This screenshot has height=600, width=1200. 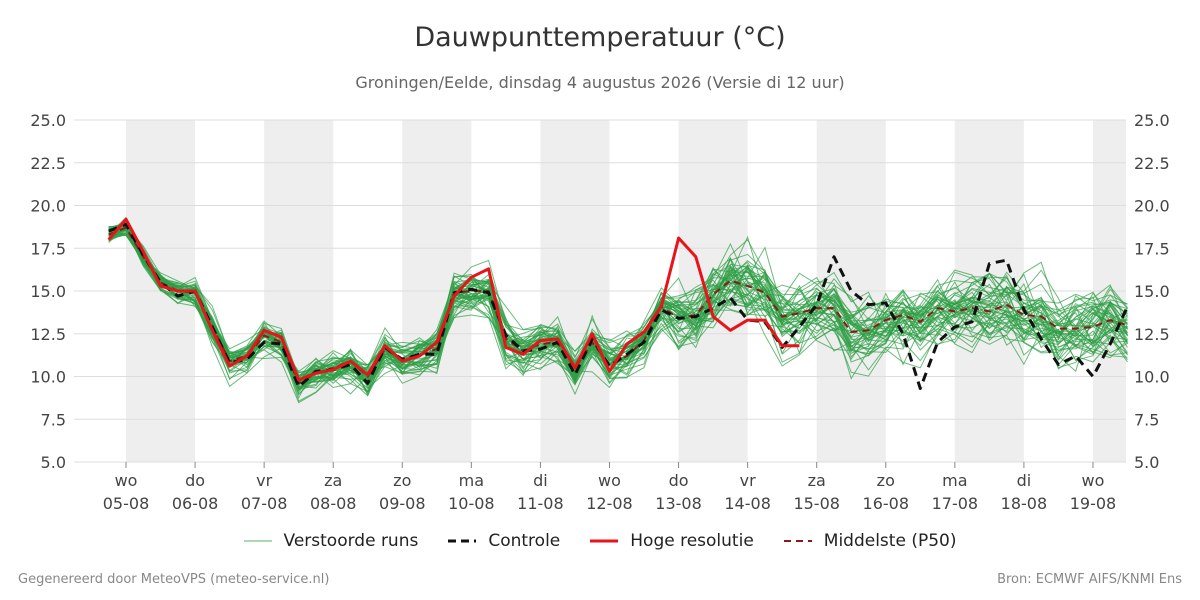 I want to click on legend-item-control: Controle, so click(x=504, y=541).